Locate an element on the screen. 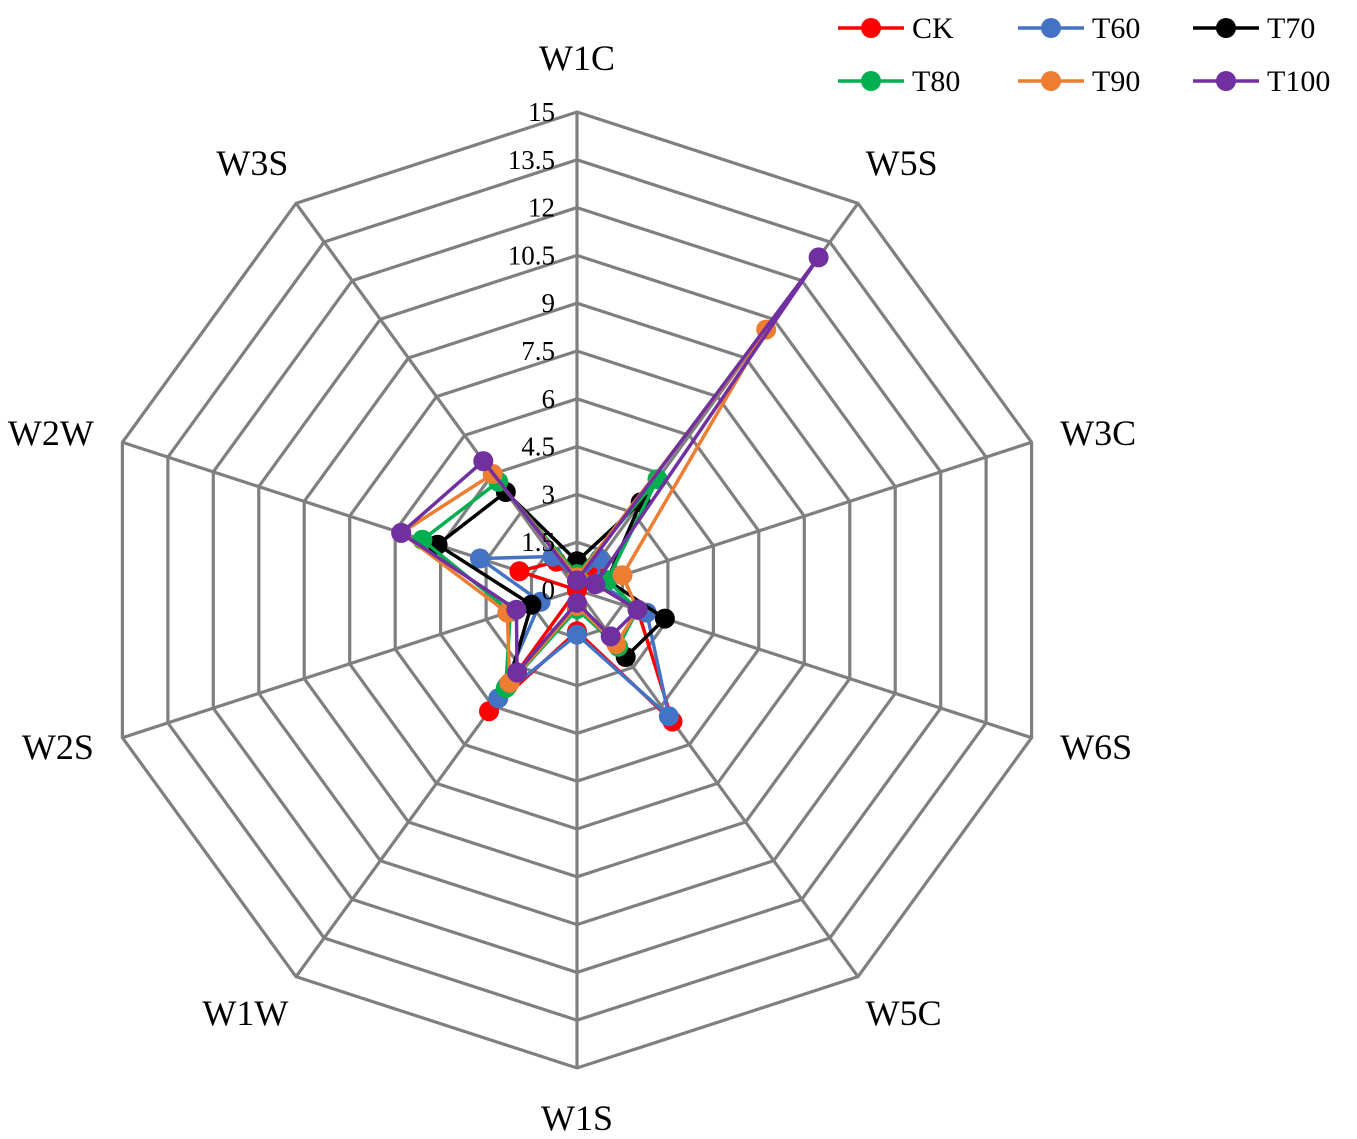 The height and width of the screenshot is (1139, 1357). point-t70-w6s is located at coordinates (664, 618).